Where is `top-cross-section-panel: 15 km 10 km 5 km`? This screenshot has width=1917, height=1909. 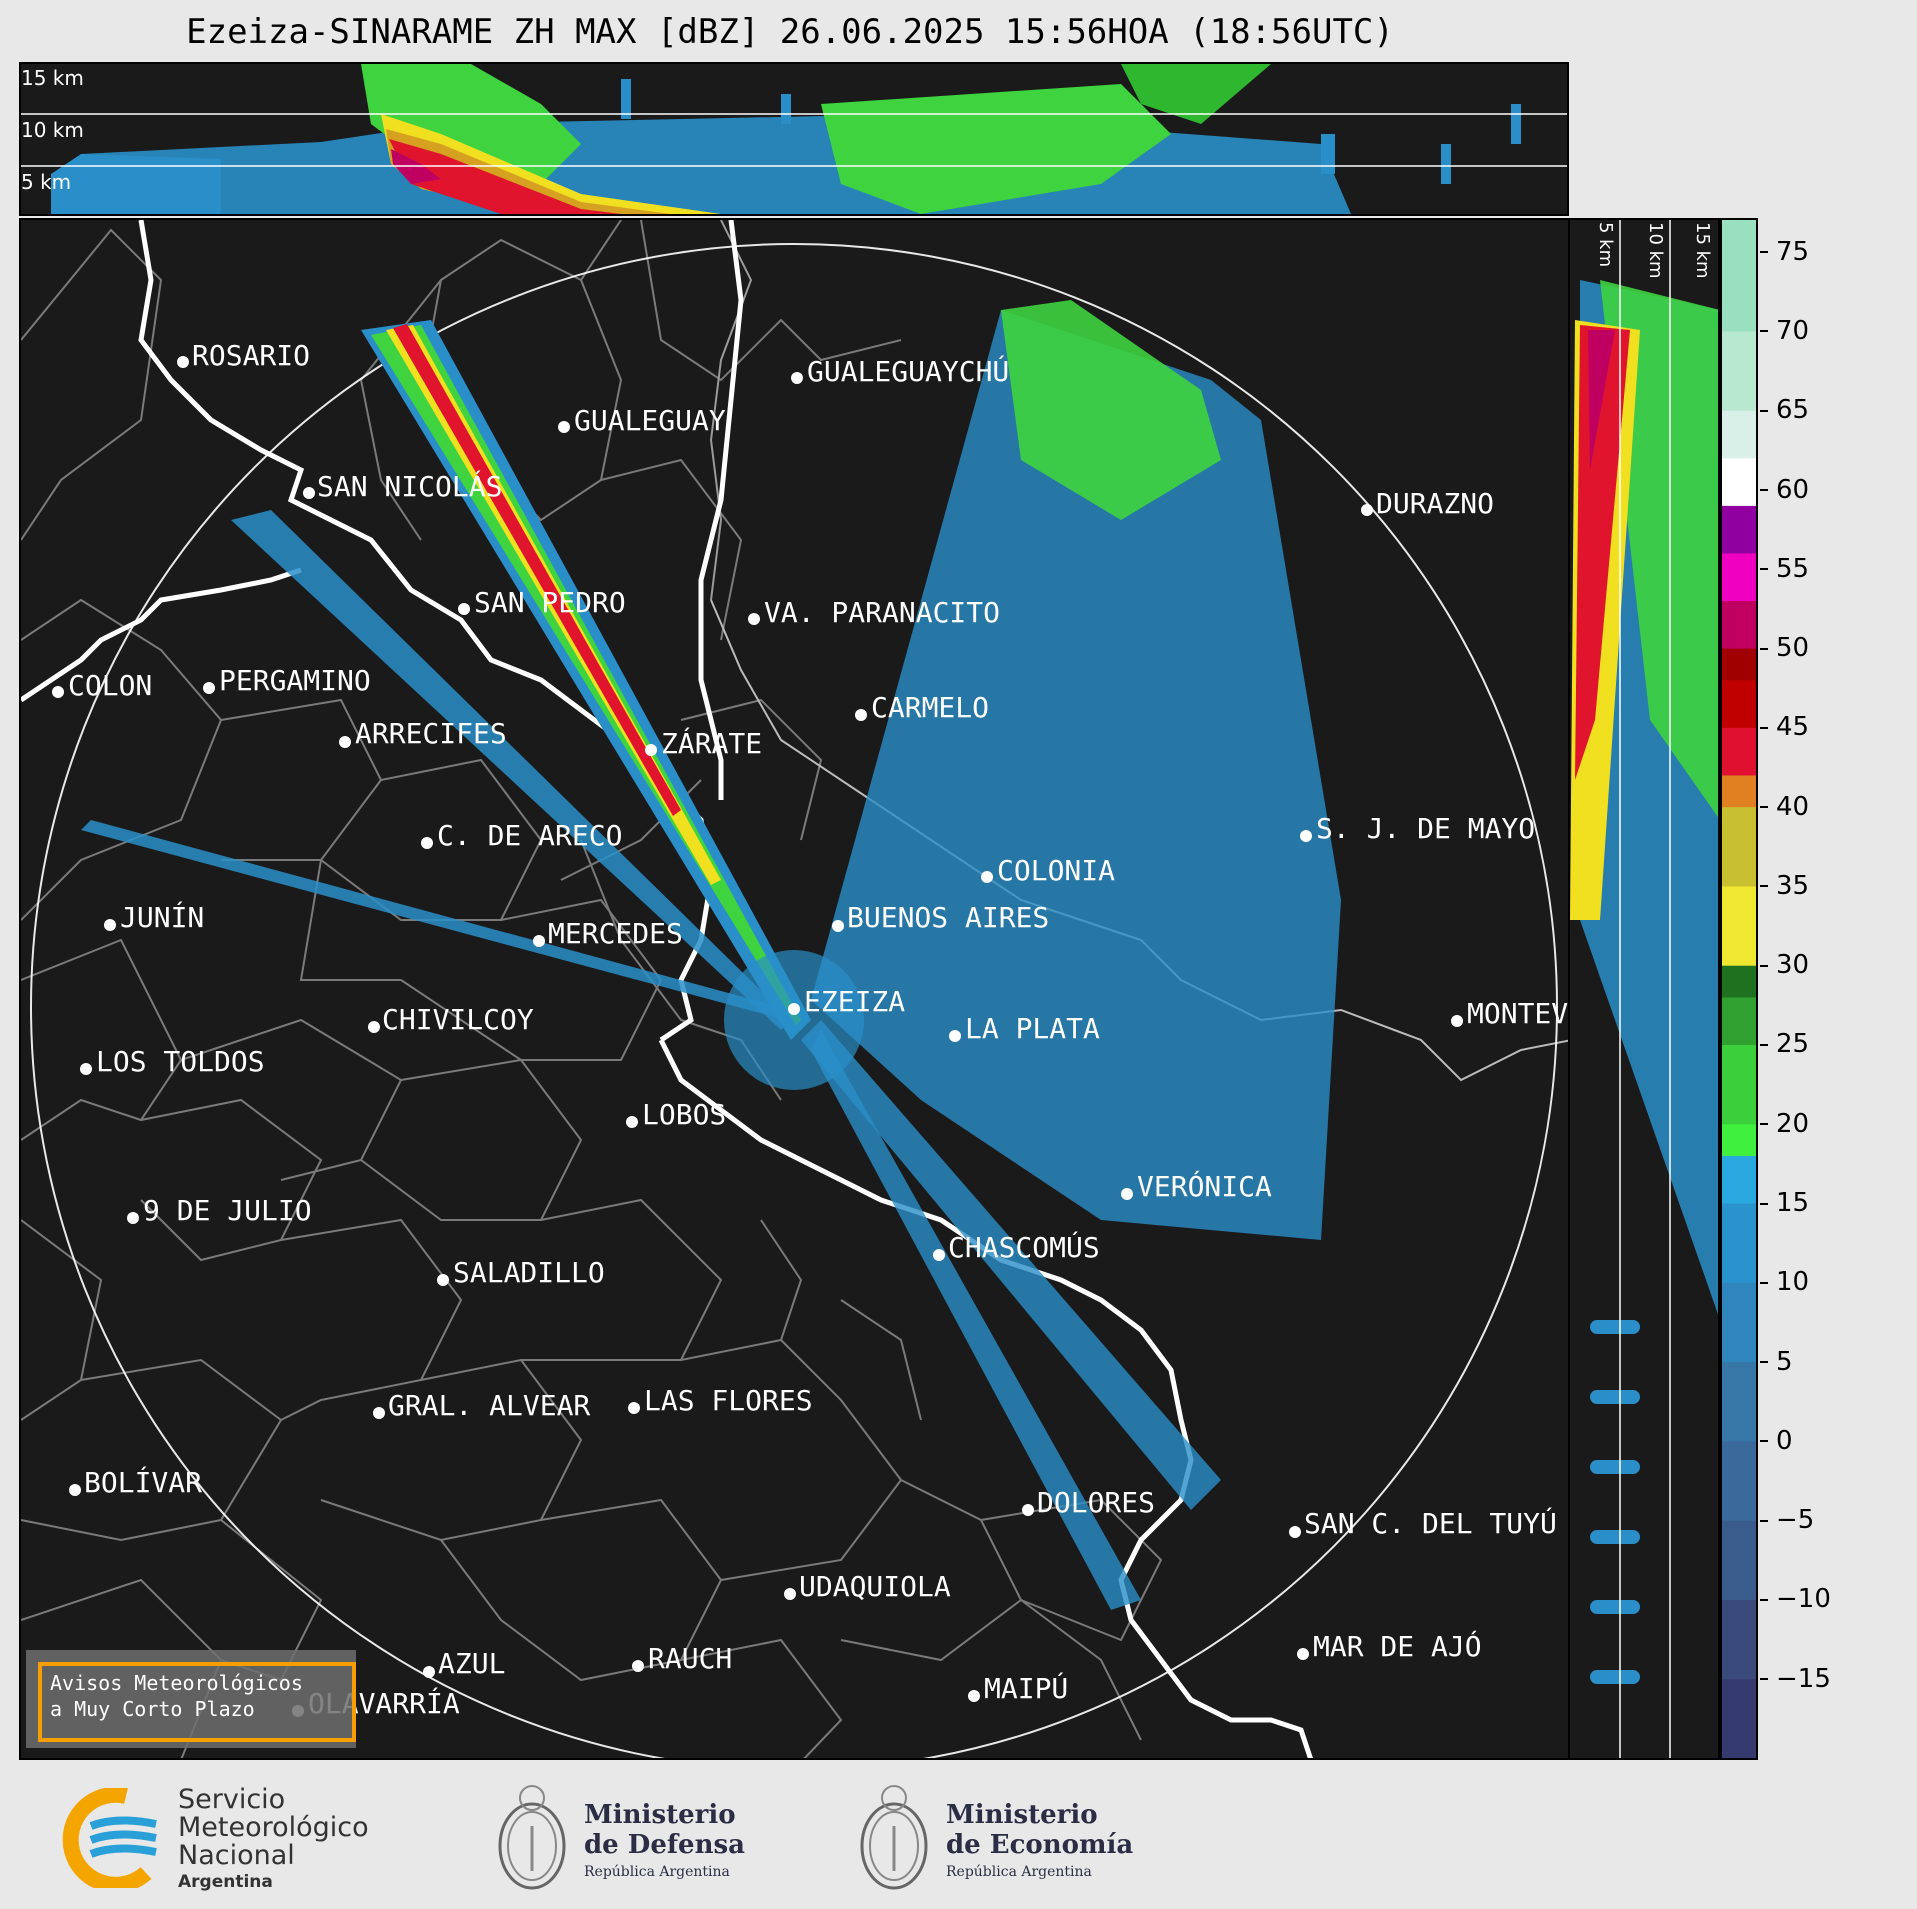
top-cross-section-panel: 15 km 10 km 5 km is located at coordinates (794, 139).